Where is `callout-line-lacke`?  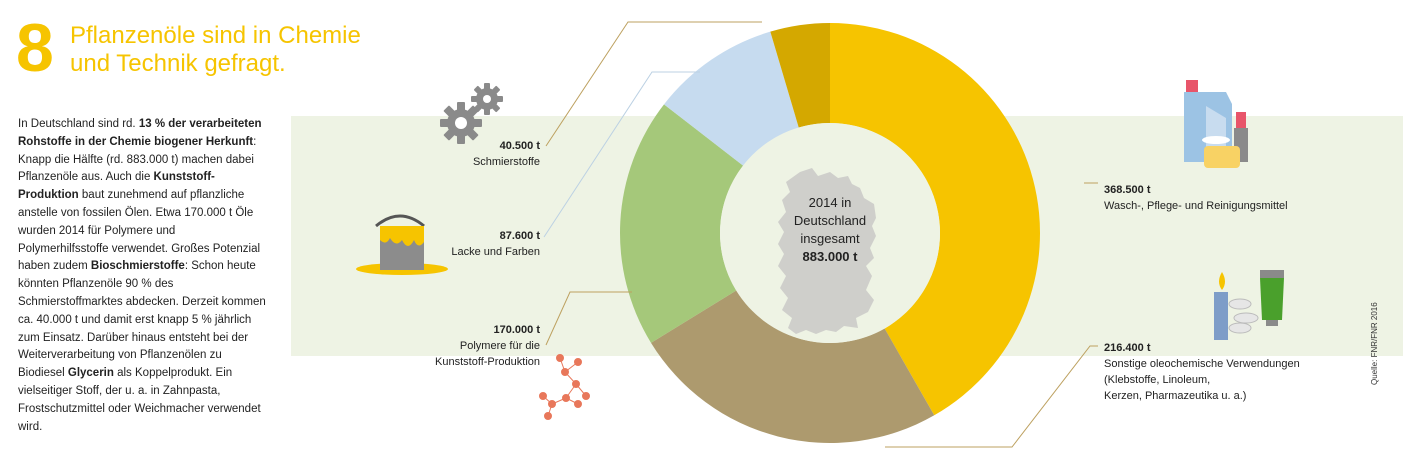 callout-line-lacke is located at coordinates (621, 154).